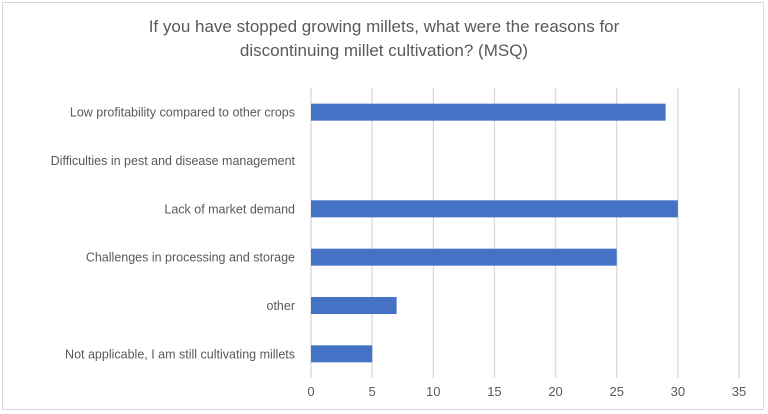  I want to click on x-tick-label-15: 15, so click(494, 391).